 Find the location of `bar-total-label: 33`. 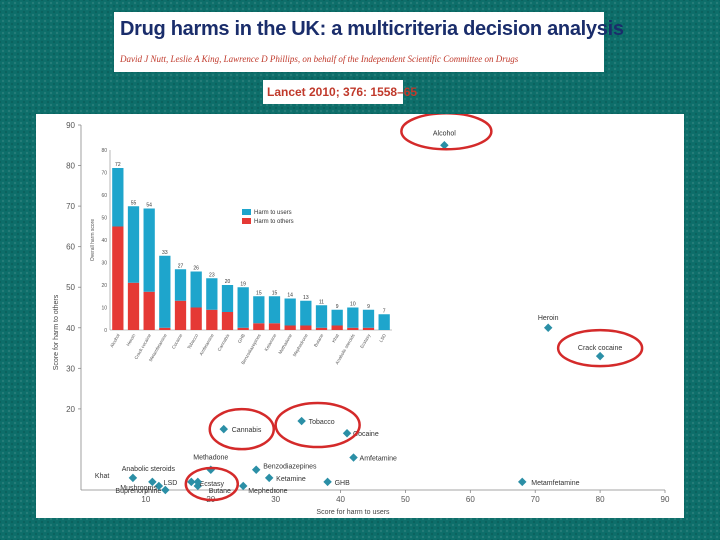

bar-total-label: 33 is located at coordinates (165, 253).